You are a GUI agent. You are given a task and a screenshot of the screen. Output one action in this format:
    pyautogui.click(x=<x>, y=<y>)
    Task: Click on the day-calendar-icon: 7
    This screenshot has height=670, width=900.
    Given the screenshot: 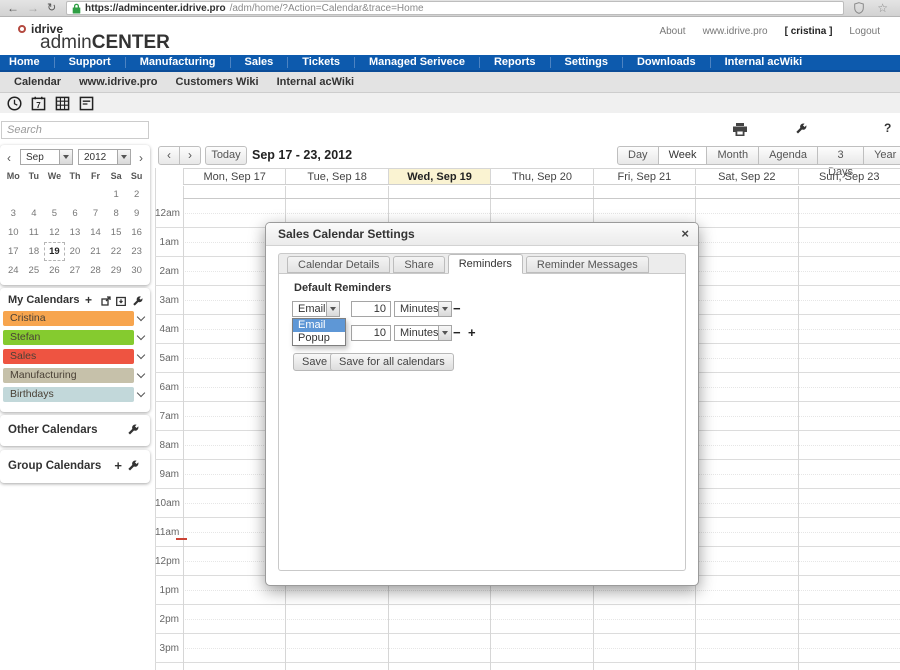 What is the action you would take?
    pyautogui.click(x=38, y=103)
    